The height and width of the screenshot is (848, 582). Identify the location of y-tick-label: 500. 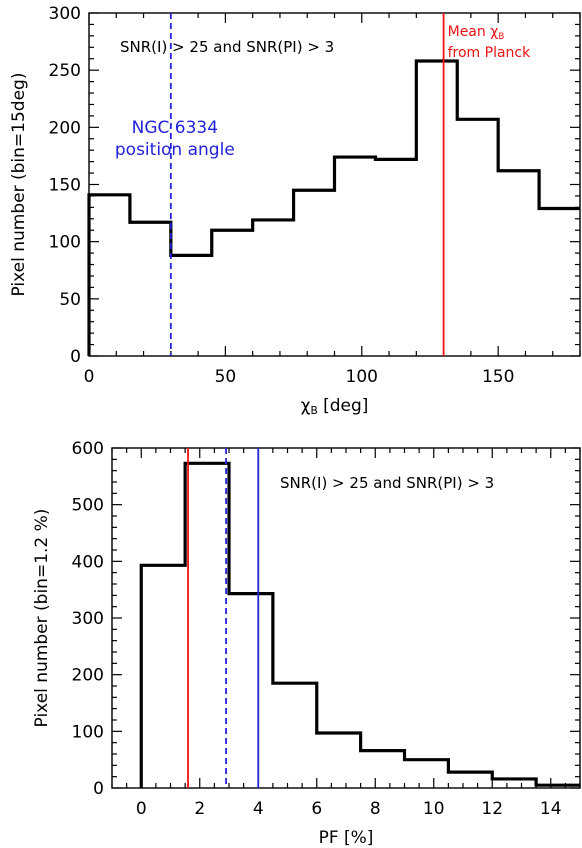
(88, 506).